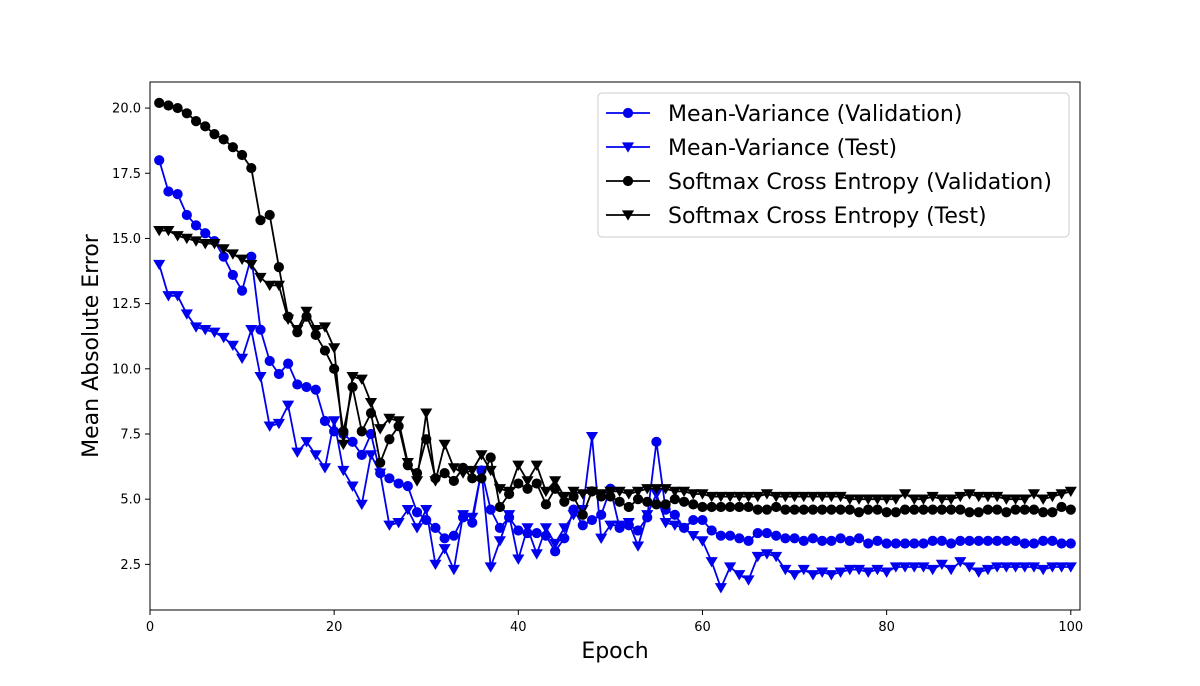 The image size is (1200, 686). Describe the element at coordinates (126, 369) in the screenshot. I see `y-tick-label: 10.0` at that location.